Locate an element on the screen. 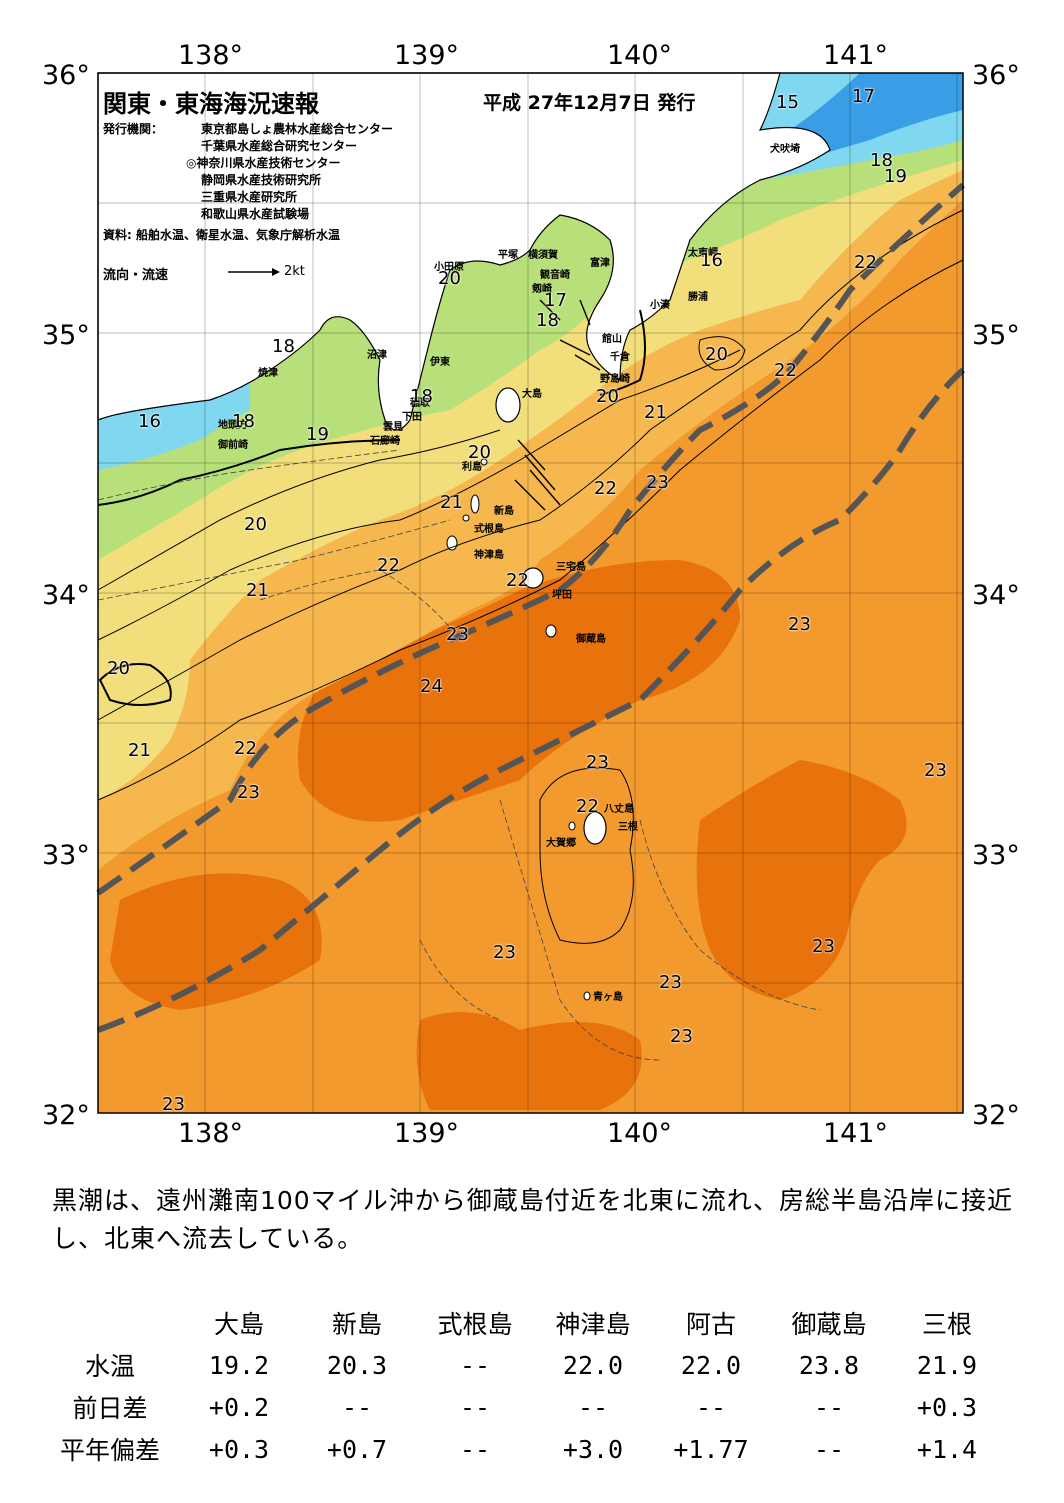  island-shikinejima is located at coordinates (466, 518).